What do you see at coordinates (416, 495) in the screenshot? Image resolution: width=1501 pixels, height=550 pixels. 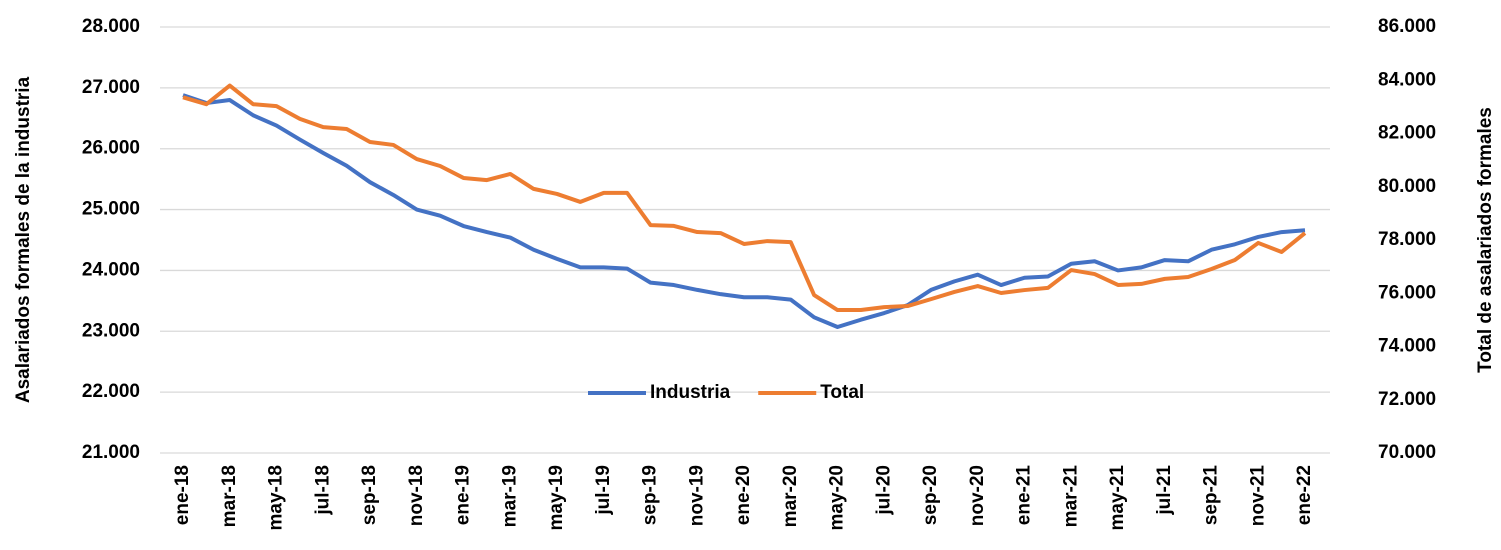 I see `x-tick-label: nov-18` at bounding box center [416, 495].